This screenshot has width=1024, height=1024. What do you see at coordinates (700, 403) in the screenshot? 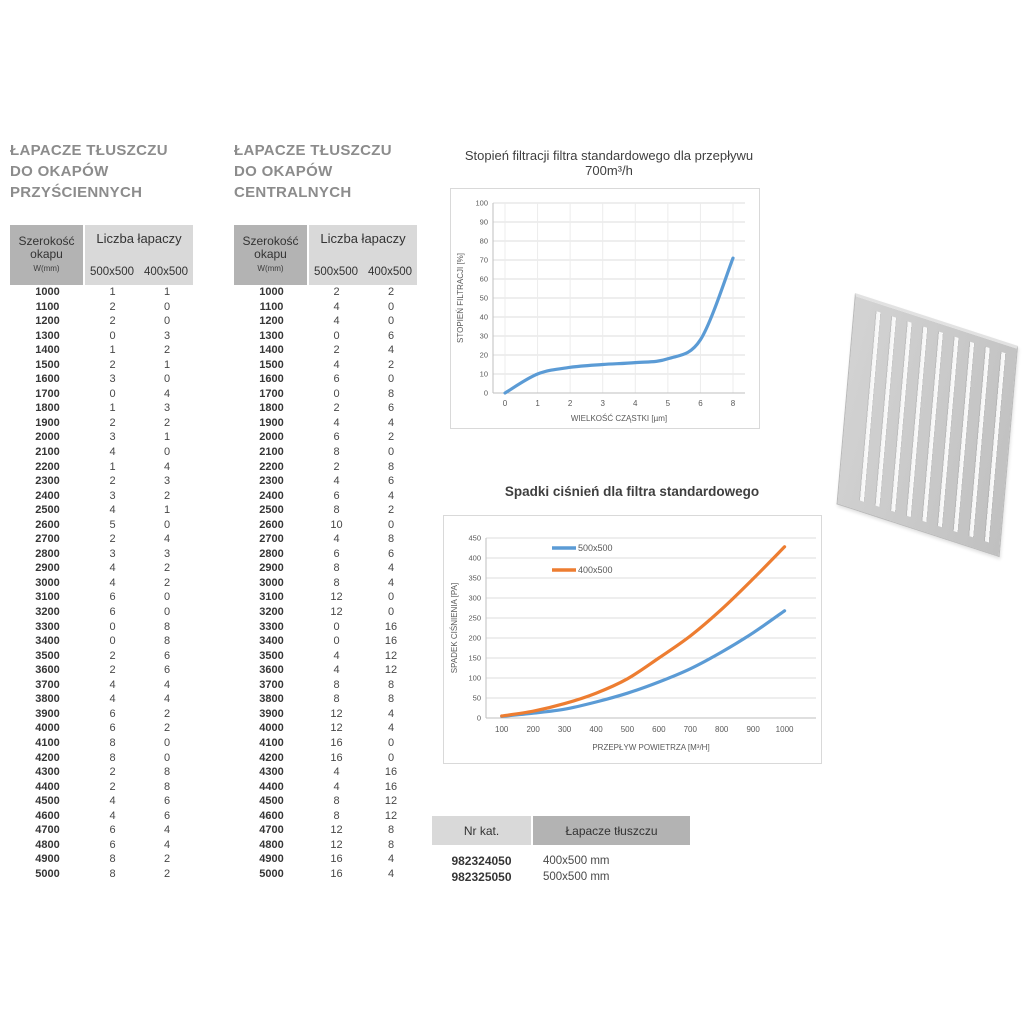
I see `svg-text: 6` at bounding box center [700, 403].